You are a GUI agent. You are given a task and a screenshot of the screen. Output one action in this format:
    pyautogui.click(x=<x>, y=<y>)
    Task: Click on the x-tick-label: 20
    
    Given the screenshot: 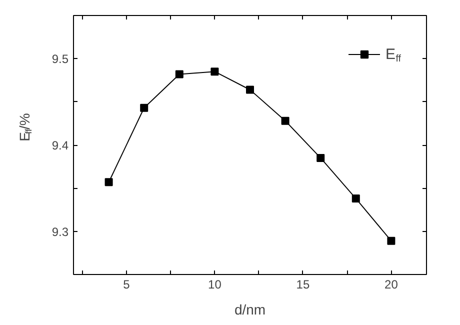 What is the action you would take?
    pyautogui.click(x=391, y=285)
    